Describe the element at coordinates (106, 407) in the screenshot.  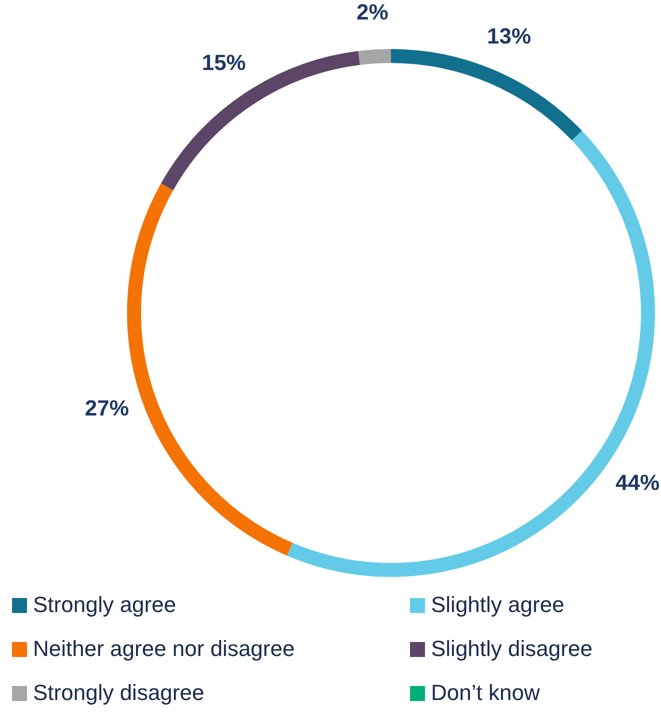
I see `data-label: 27%` at that location.